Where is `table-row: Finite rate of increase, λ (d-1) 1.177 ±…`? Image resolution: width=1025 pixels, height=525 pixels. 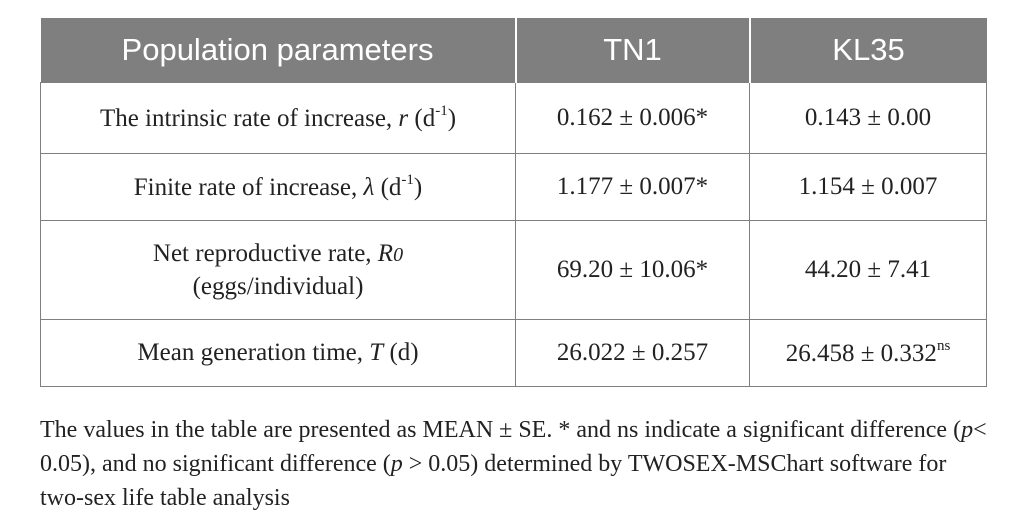
table-row: Finite rate of increase, λ (d-1) 1.177 ±… is located at coordinates (513, 187).